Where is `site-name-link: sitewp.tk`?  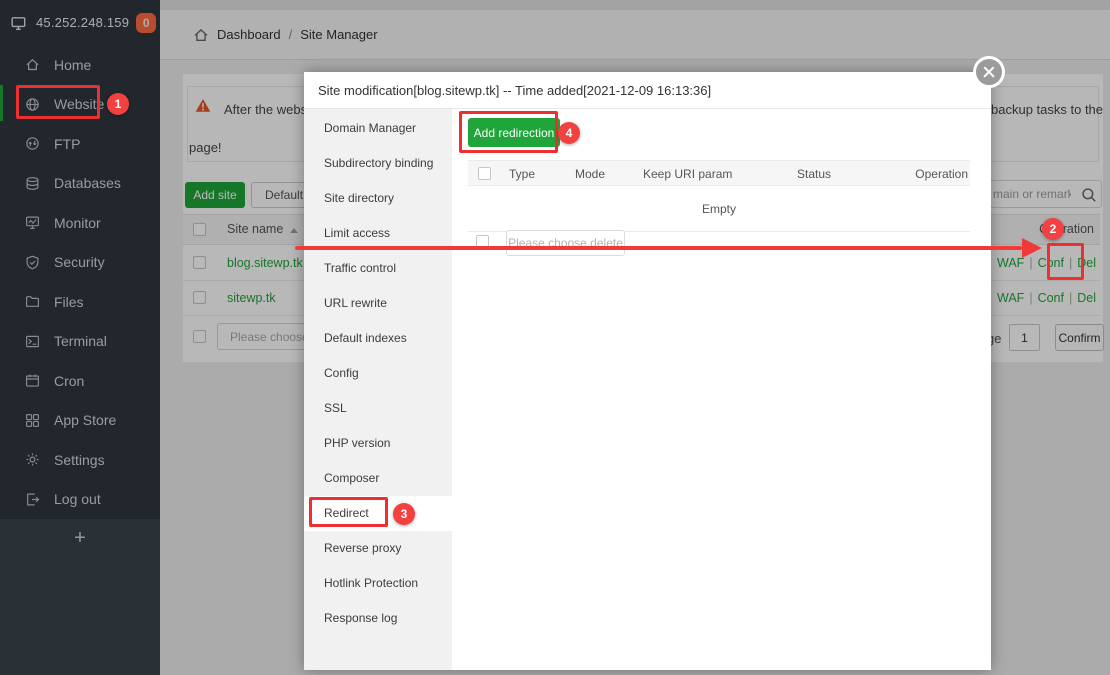
site-name-link: sitewp.tk is located at coordinates (251, 298).